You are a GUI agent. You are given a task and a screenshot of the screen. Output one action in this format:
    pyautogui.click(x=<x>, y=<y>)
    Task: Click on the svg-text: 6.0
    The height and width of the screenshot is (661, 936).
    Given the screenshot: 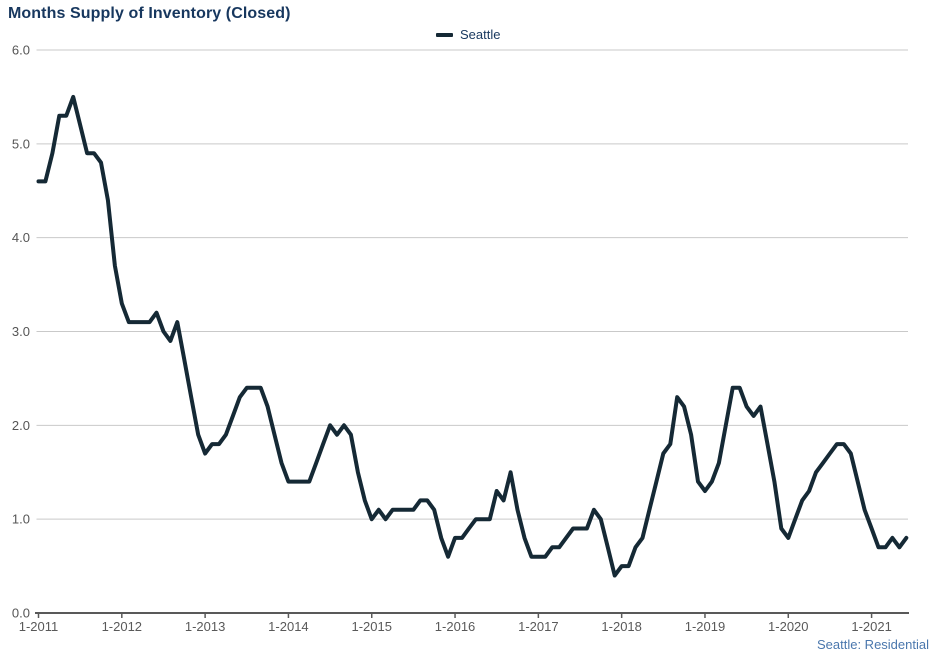 What is the action you would take?
    pyautogui.click(x=21, y=50)
    